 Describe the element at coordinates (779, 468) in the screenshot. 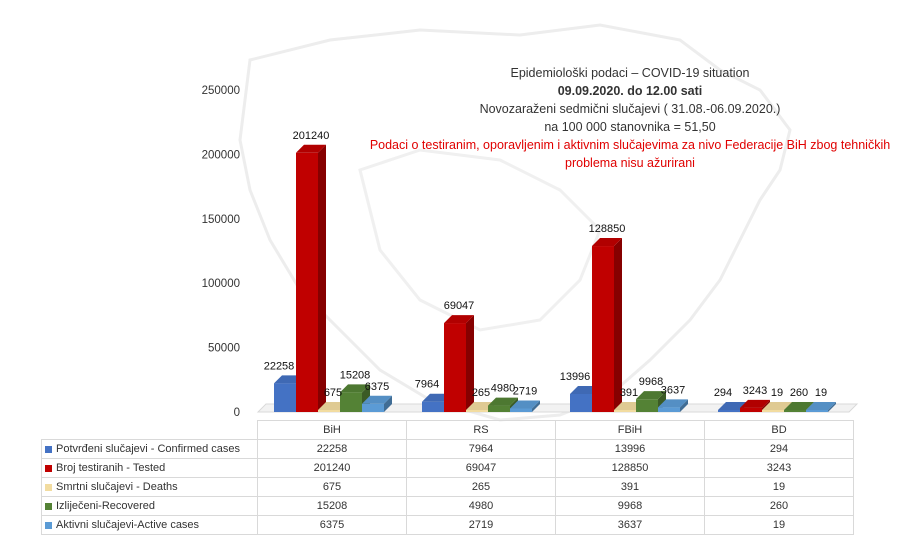

I see `table-cell: 3243` at that location.